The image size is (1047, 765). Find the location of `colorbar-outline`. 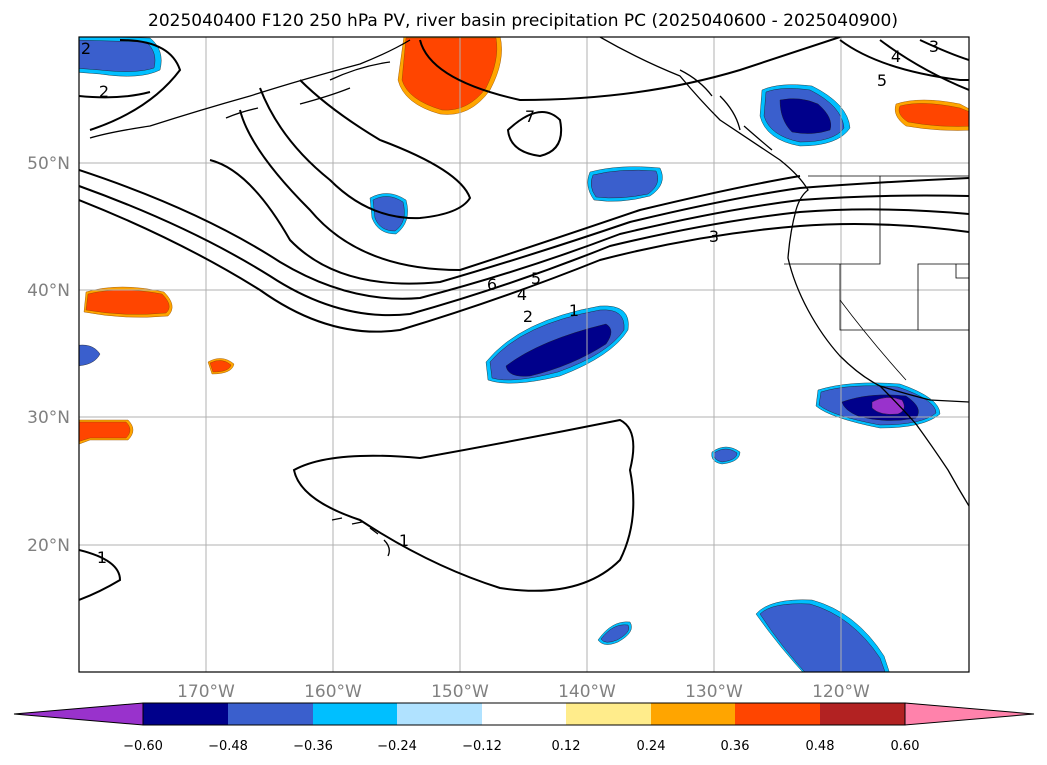

colorbar-outline is located at coordinates (524, 714).